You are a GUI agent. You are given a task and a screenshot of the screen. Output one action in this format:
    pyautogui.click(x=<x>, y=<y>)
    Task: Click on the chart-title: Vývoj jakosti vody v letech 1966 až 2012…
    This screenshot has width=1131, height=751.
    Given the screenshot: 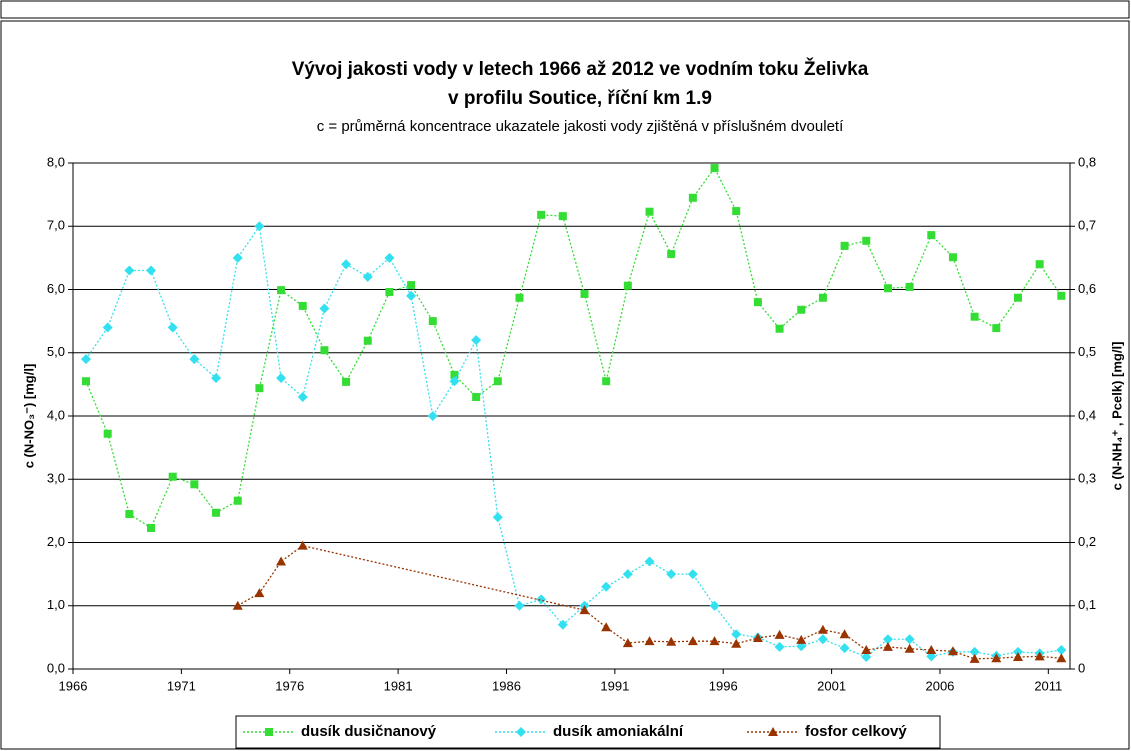 What is the action you would take?
    pyautogui.click(x=580, y=69)
    